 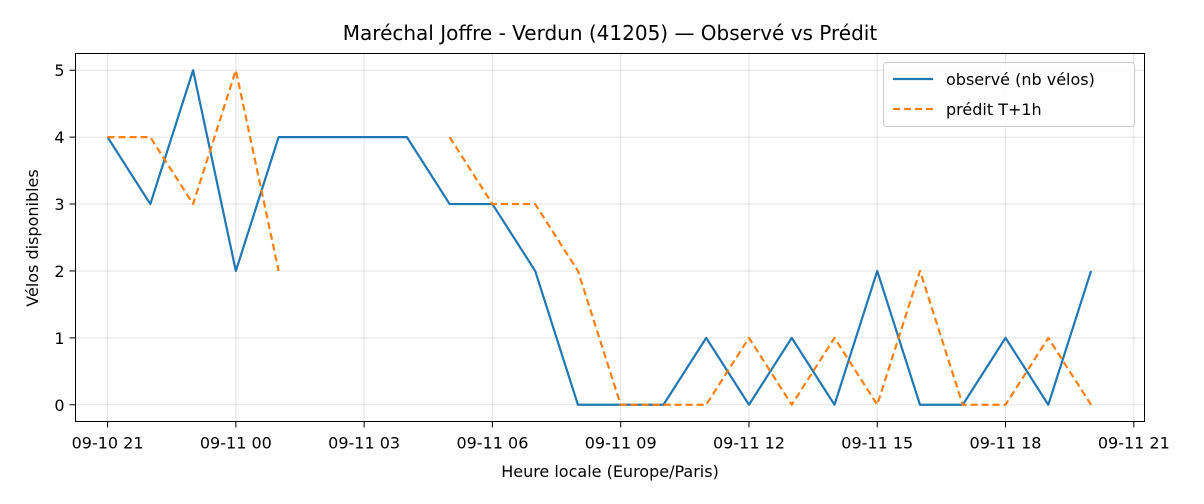 I want to click on y-tick-label: 2, so click(x=59, y=271).